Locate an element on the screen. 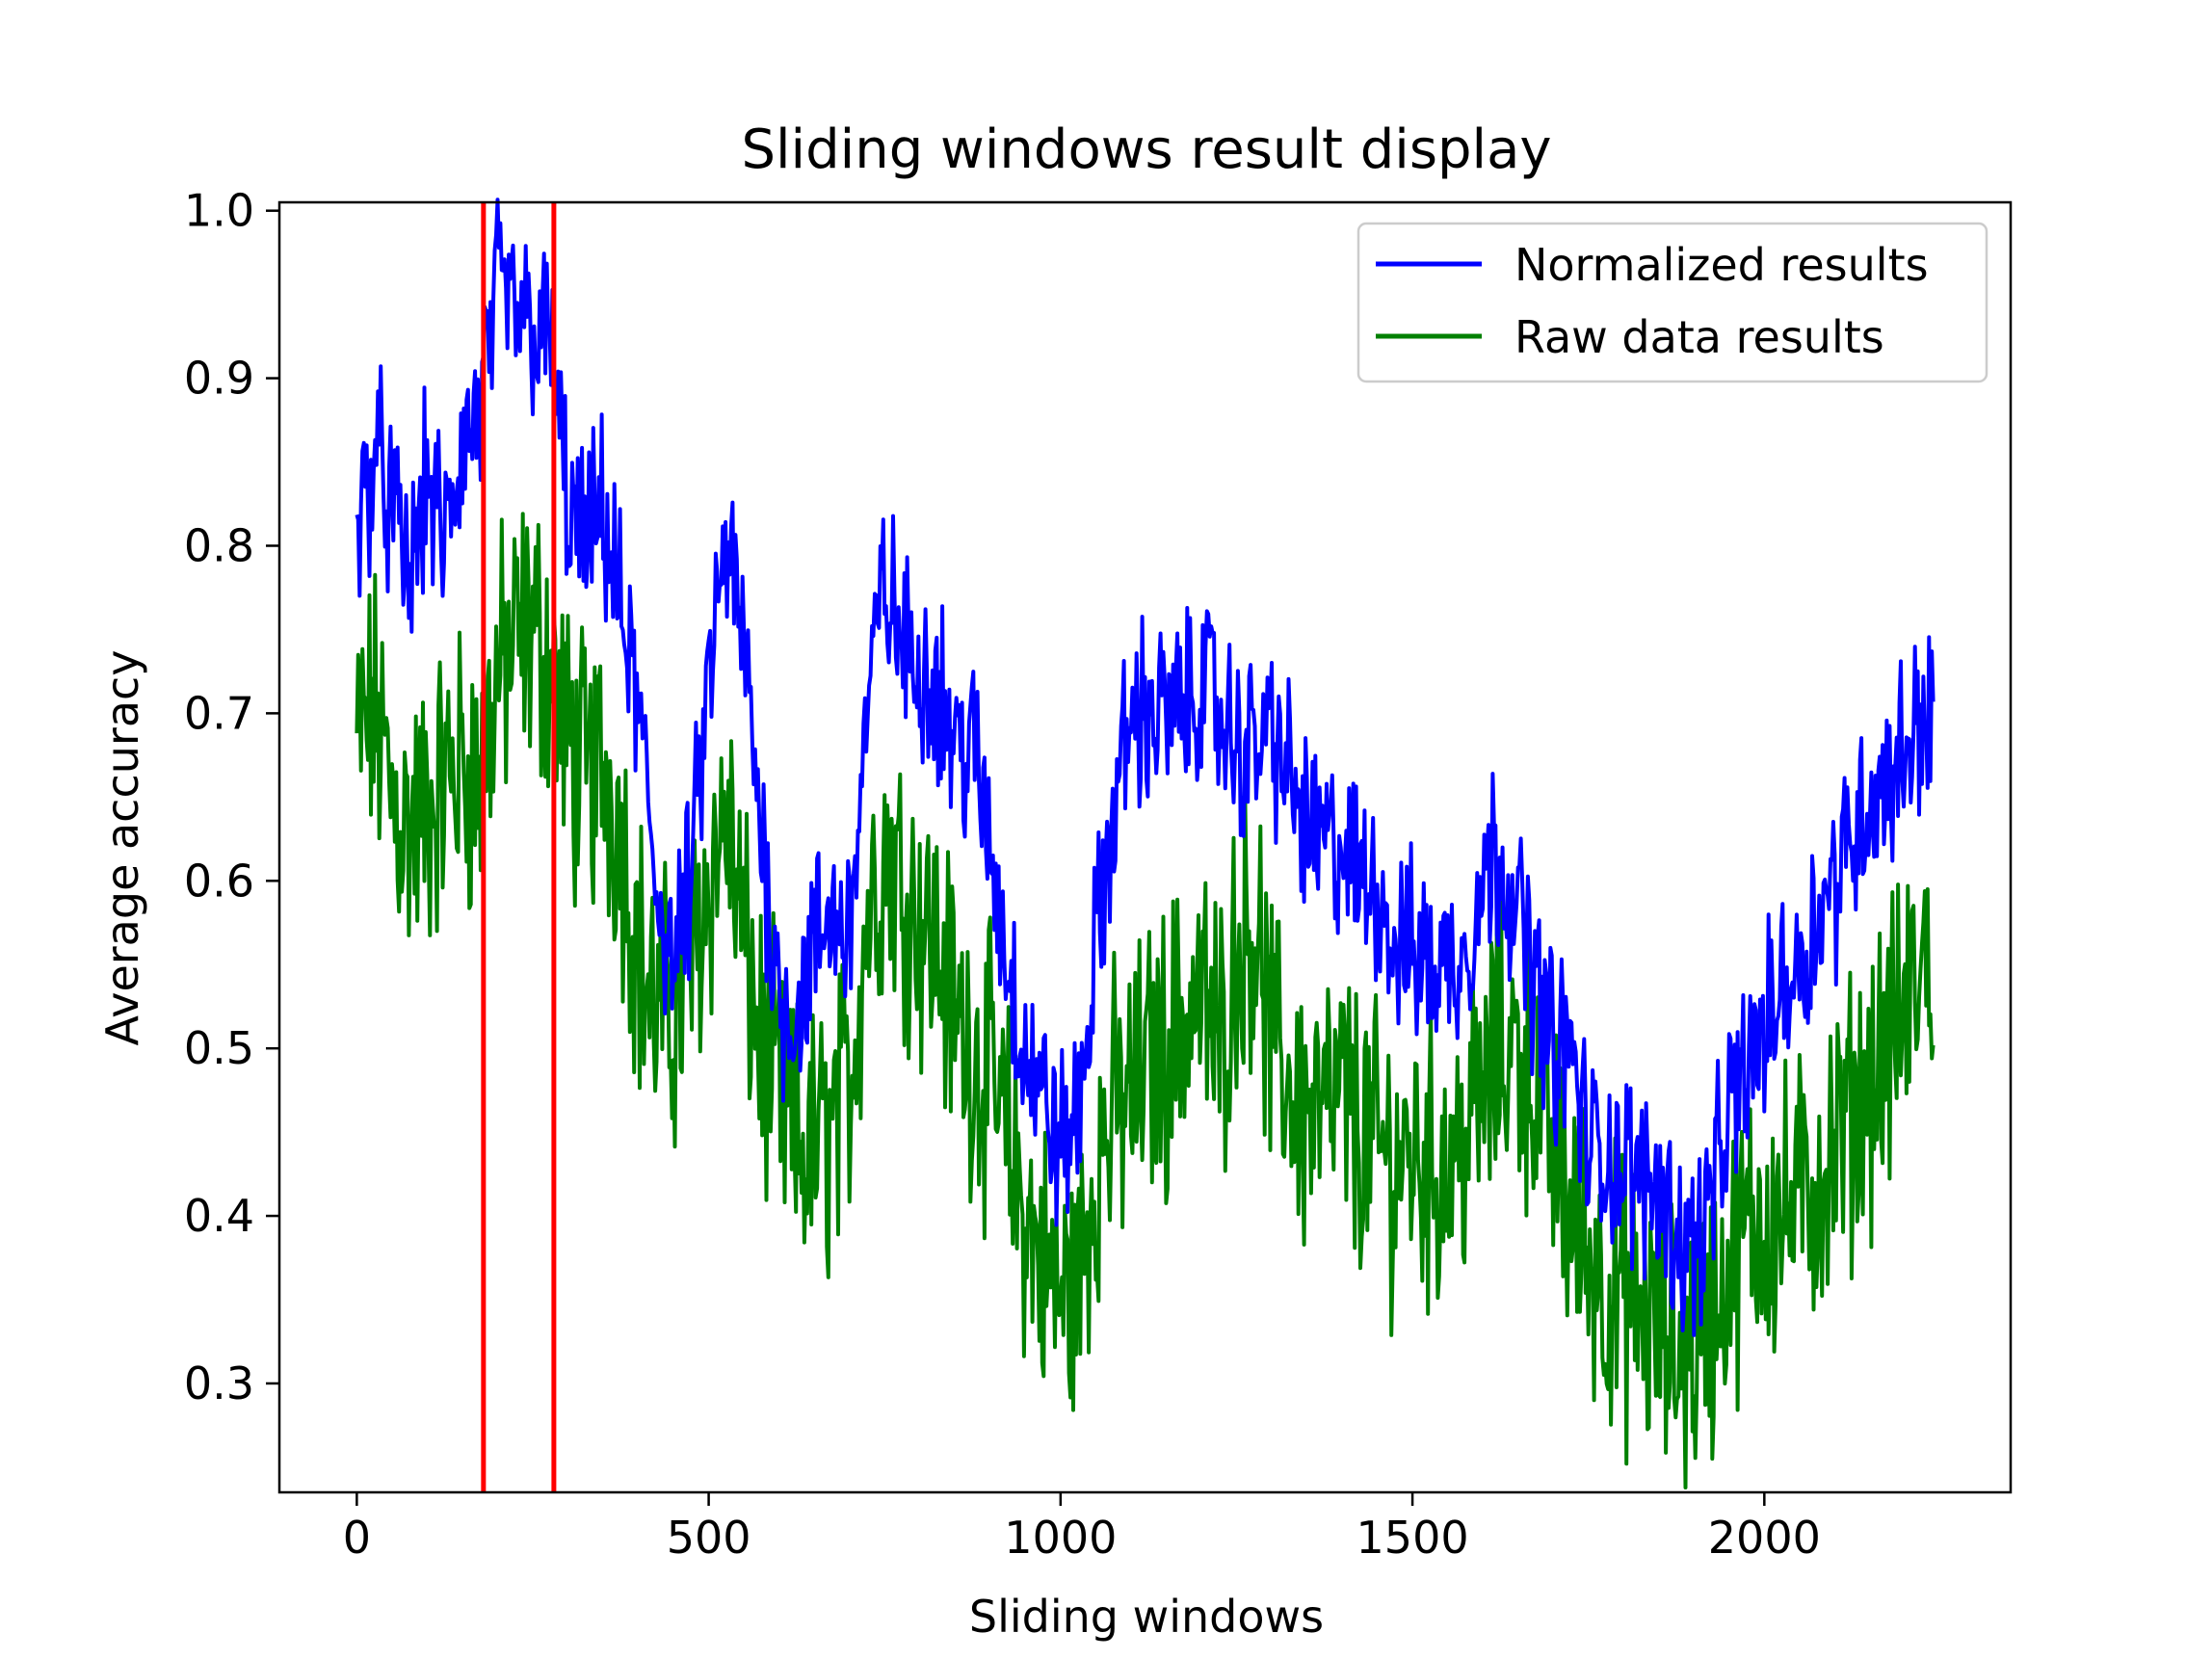 The image size is (2212, 1659). y-tick-label: 0.6 is located at coordinates (219, 881).